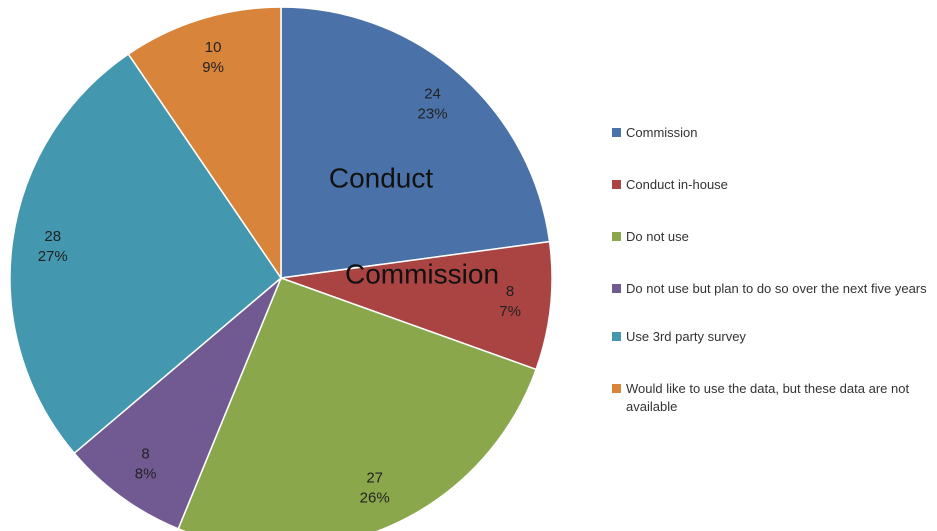 This screenshot has width=937, height=531. What do you see at coordinates (773, 237) in the screenshot?
I see `legend-item: Do not use` at bounding box center [773, 237].